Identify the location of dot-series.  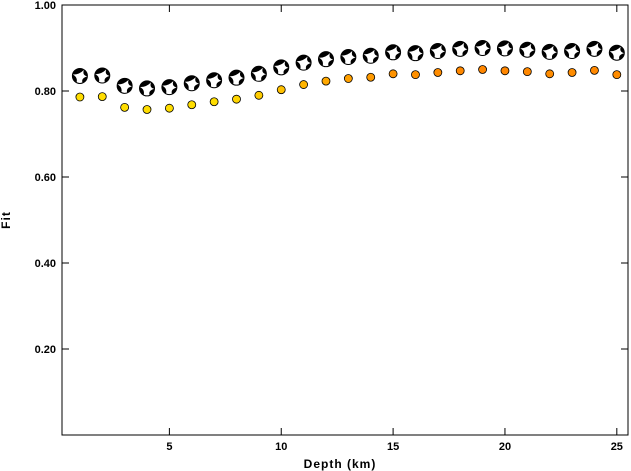
(348, 89).